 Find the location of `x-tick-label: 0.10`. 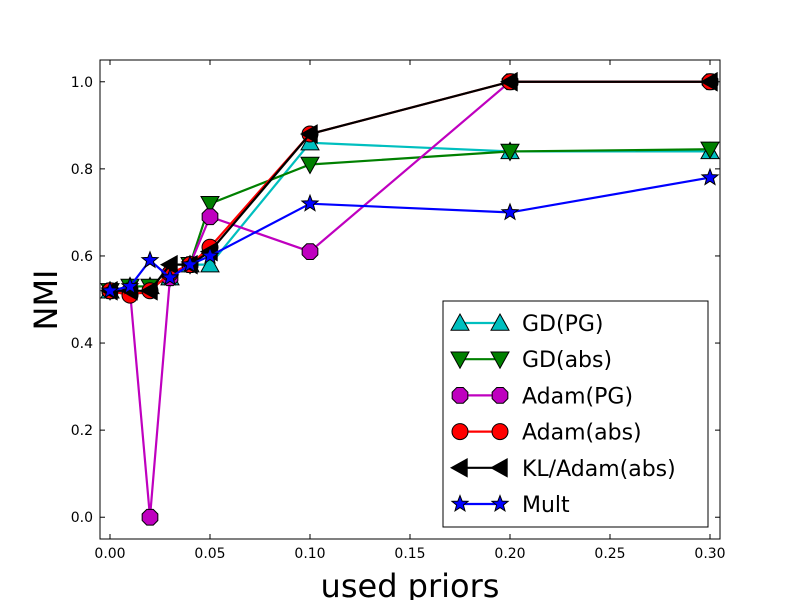

x-tick-label: 0.10 is located at coordinates (309, 554).